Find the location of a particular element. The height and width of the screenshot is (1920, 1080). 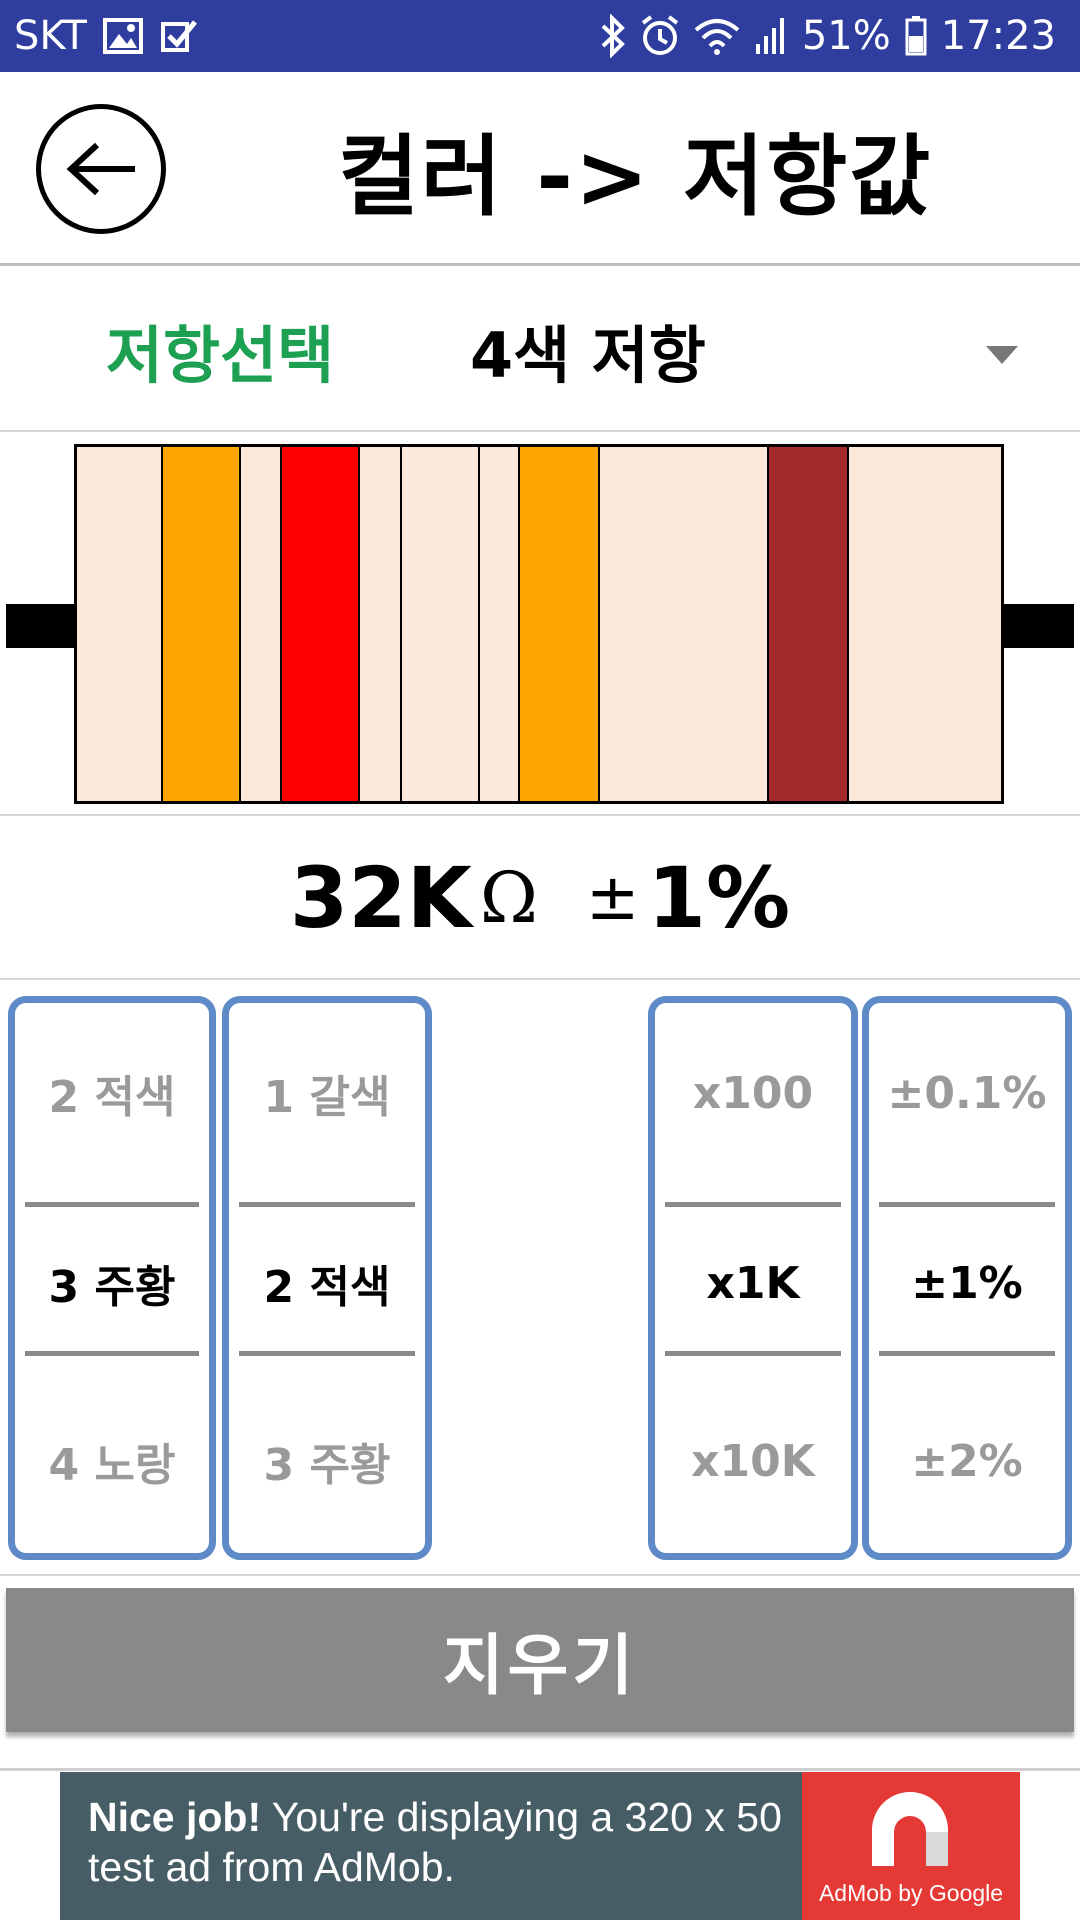

ohm-unit: Ω is located at coordinates (508, 898).